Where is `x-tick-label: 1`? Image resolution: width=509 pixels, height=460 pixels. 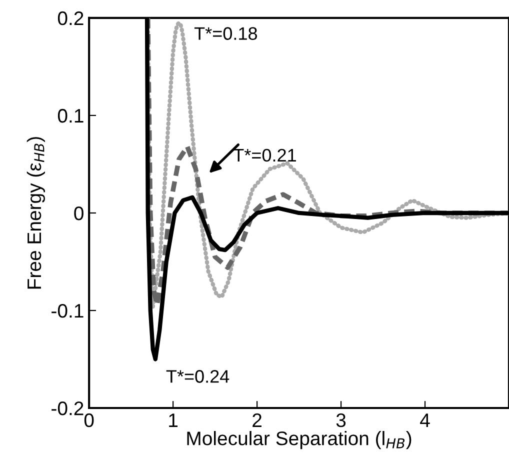
x-tick-label: 1 is located at coordinates (173, 420).